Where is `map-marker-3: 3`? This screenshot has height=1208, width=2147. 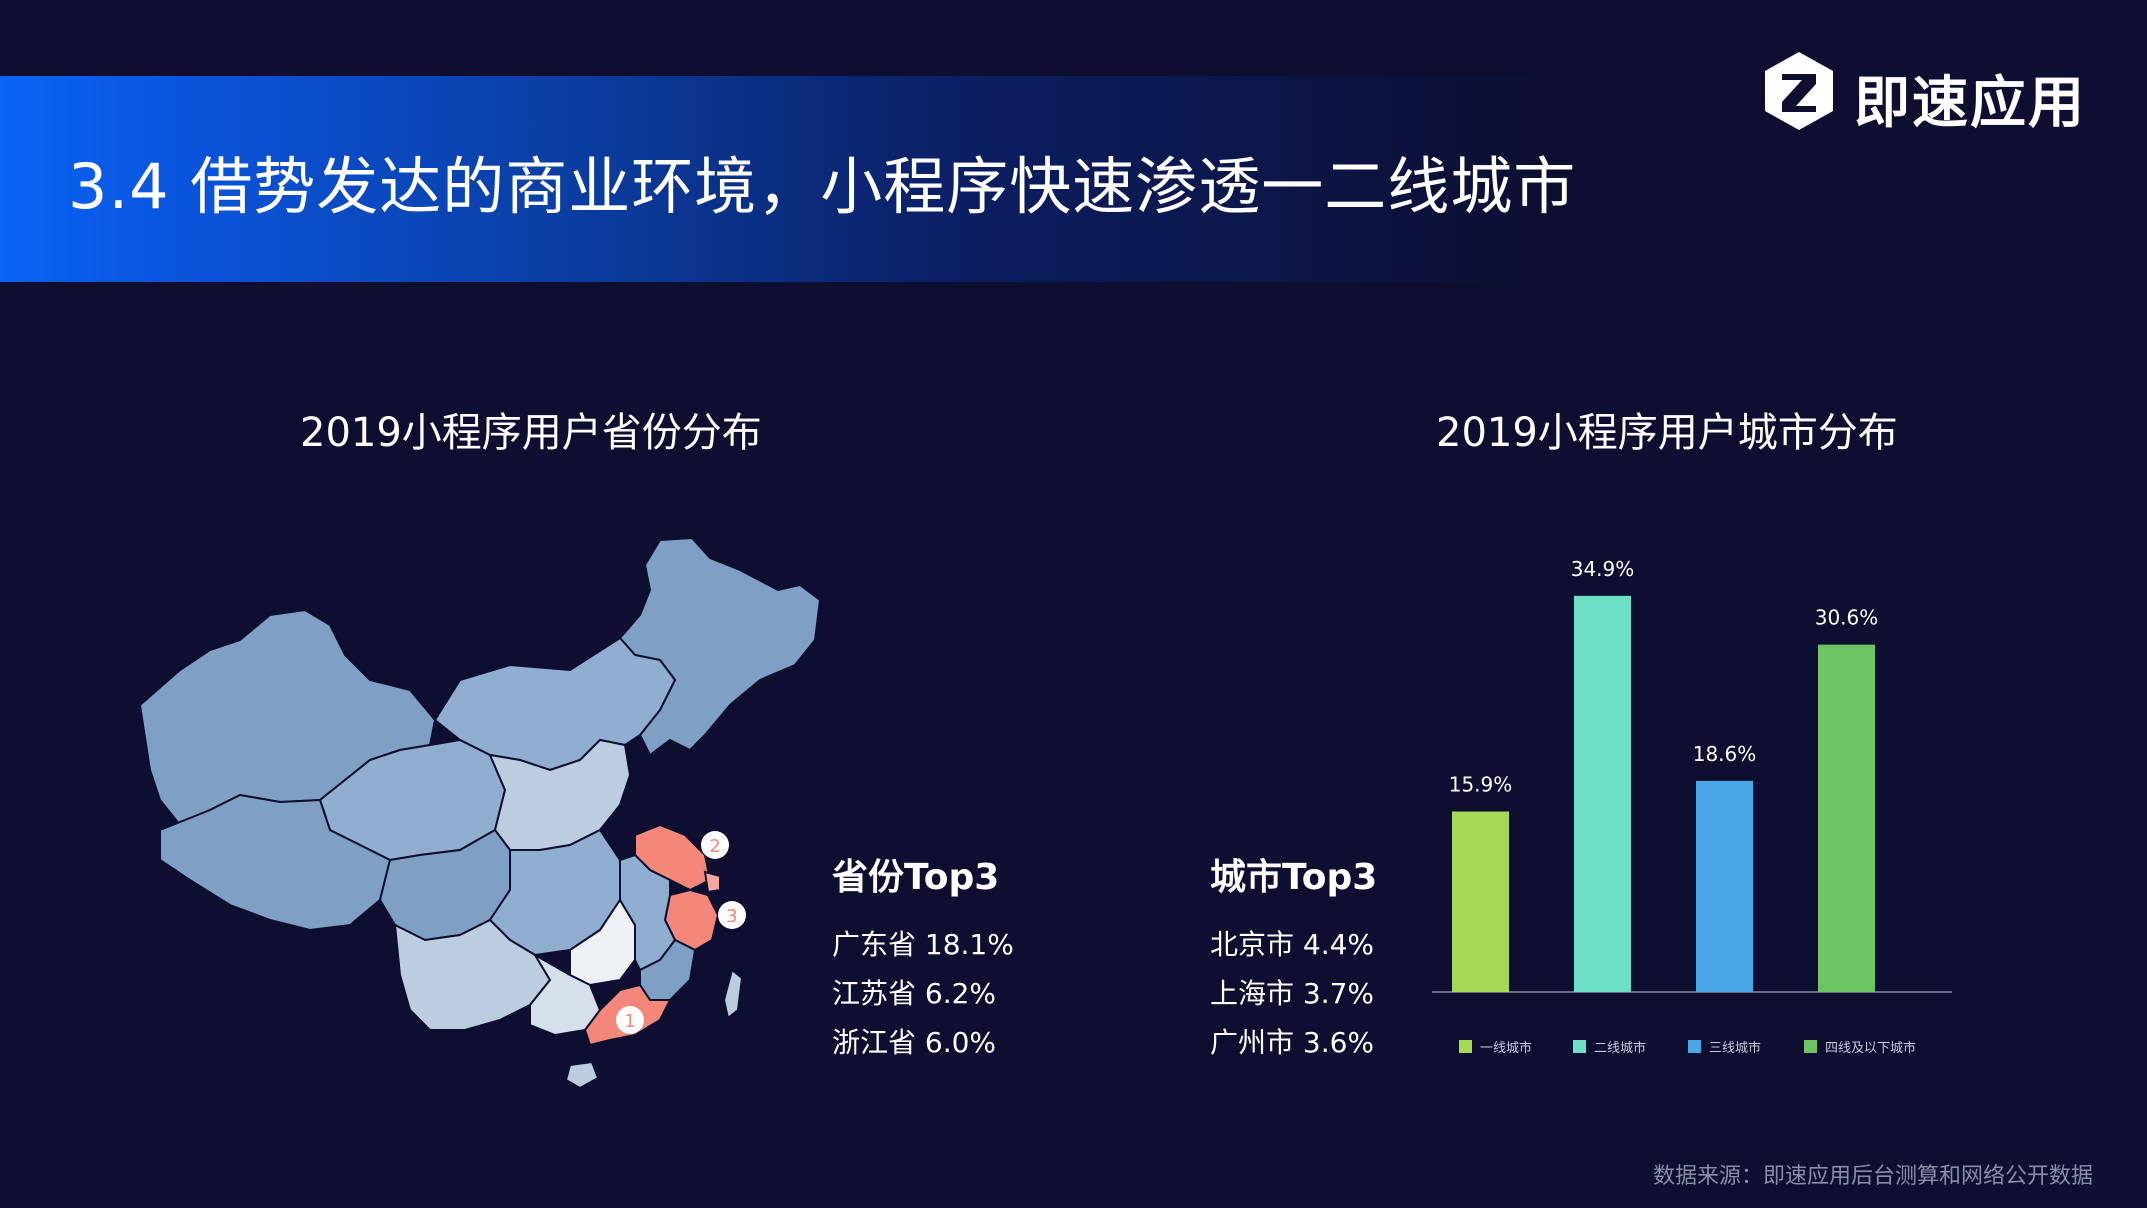 map-marker-3: 3 is located at coordinates (732, 915).